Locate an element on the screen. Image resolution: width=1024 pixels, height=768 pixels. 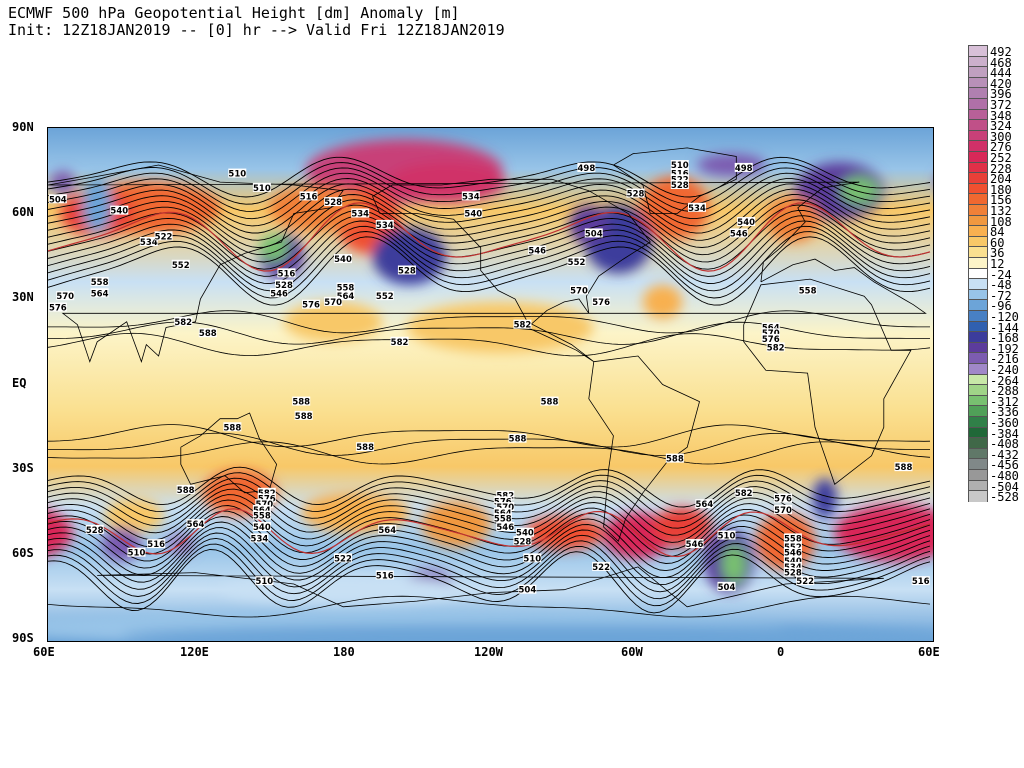
colorbar-label: -48 is located at coordinates (1001, 285).